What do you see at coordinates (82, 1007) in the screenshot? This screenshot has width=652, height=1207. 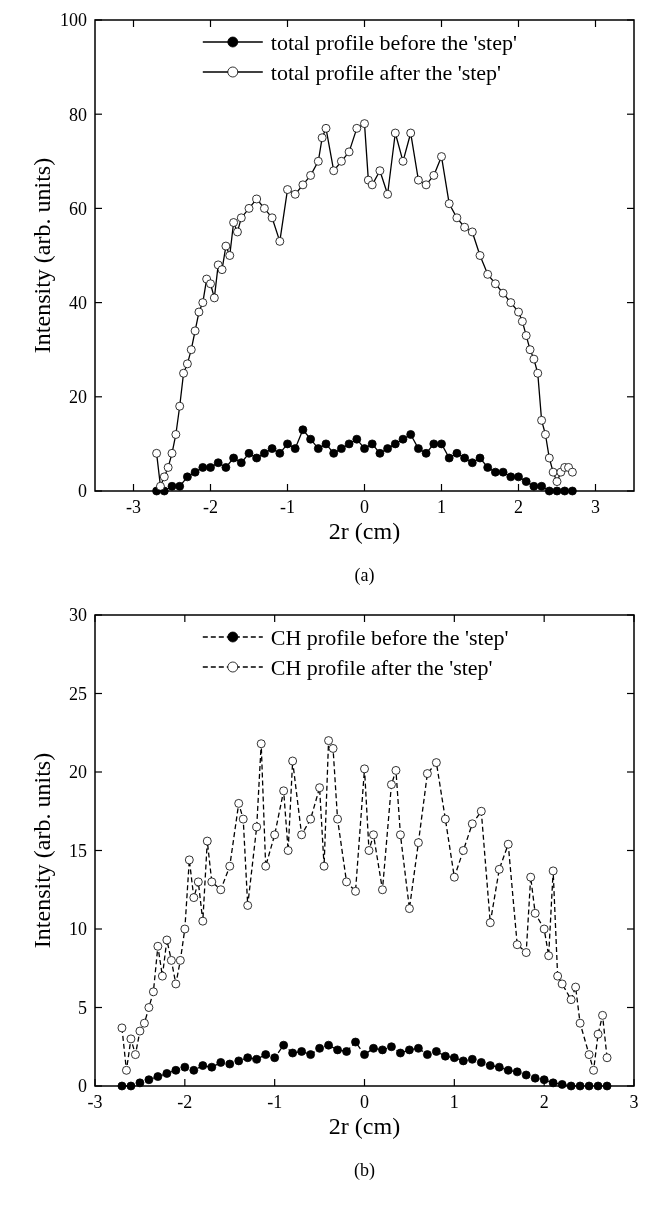 I see `y-tick-label: 5` at bounding box center [82, 1007].